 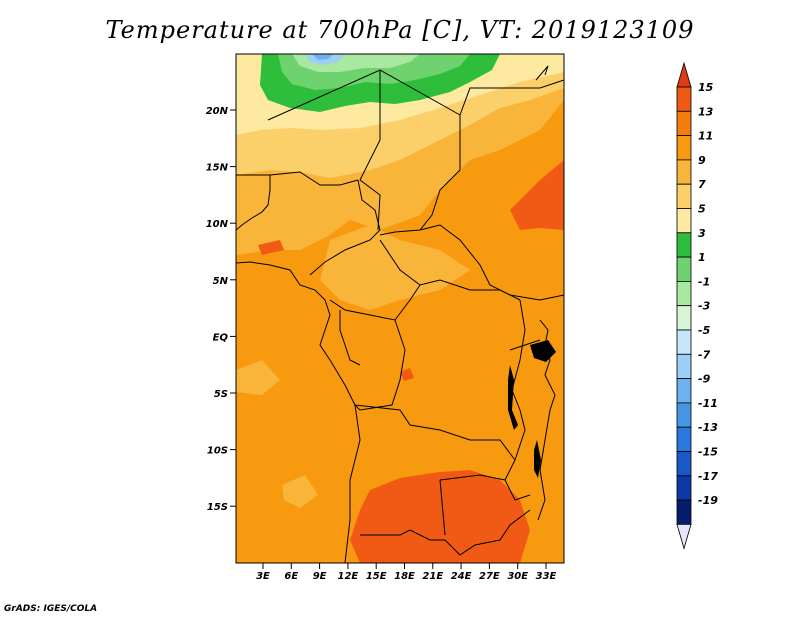 I want to click on field-patch-7-9-sw, so click(x=300, y=491).